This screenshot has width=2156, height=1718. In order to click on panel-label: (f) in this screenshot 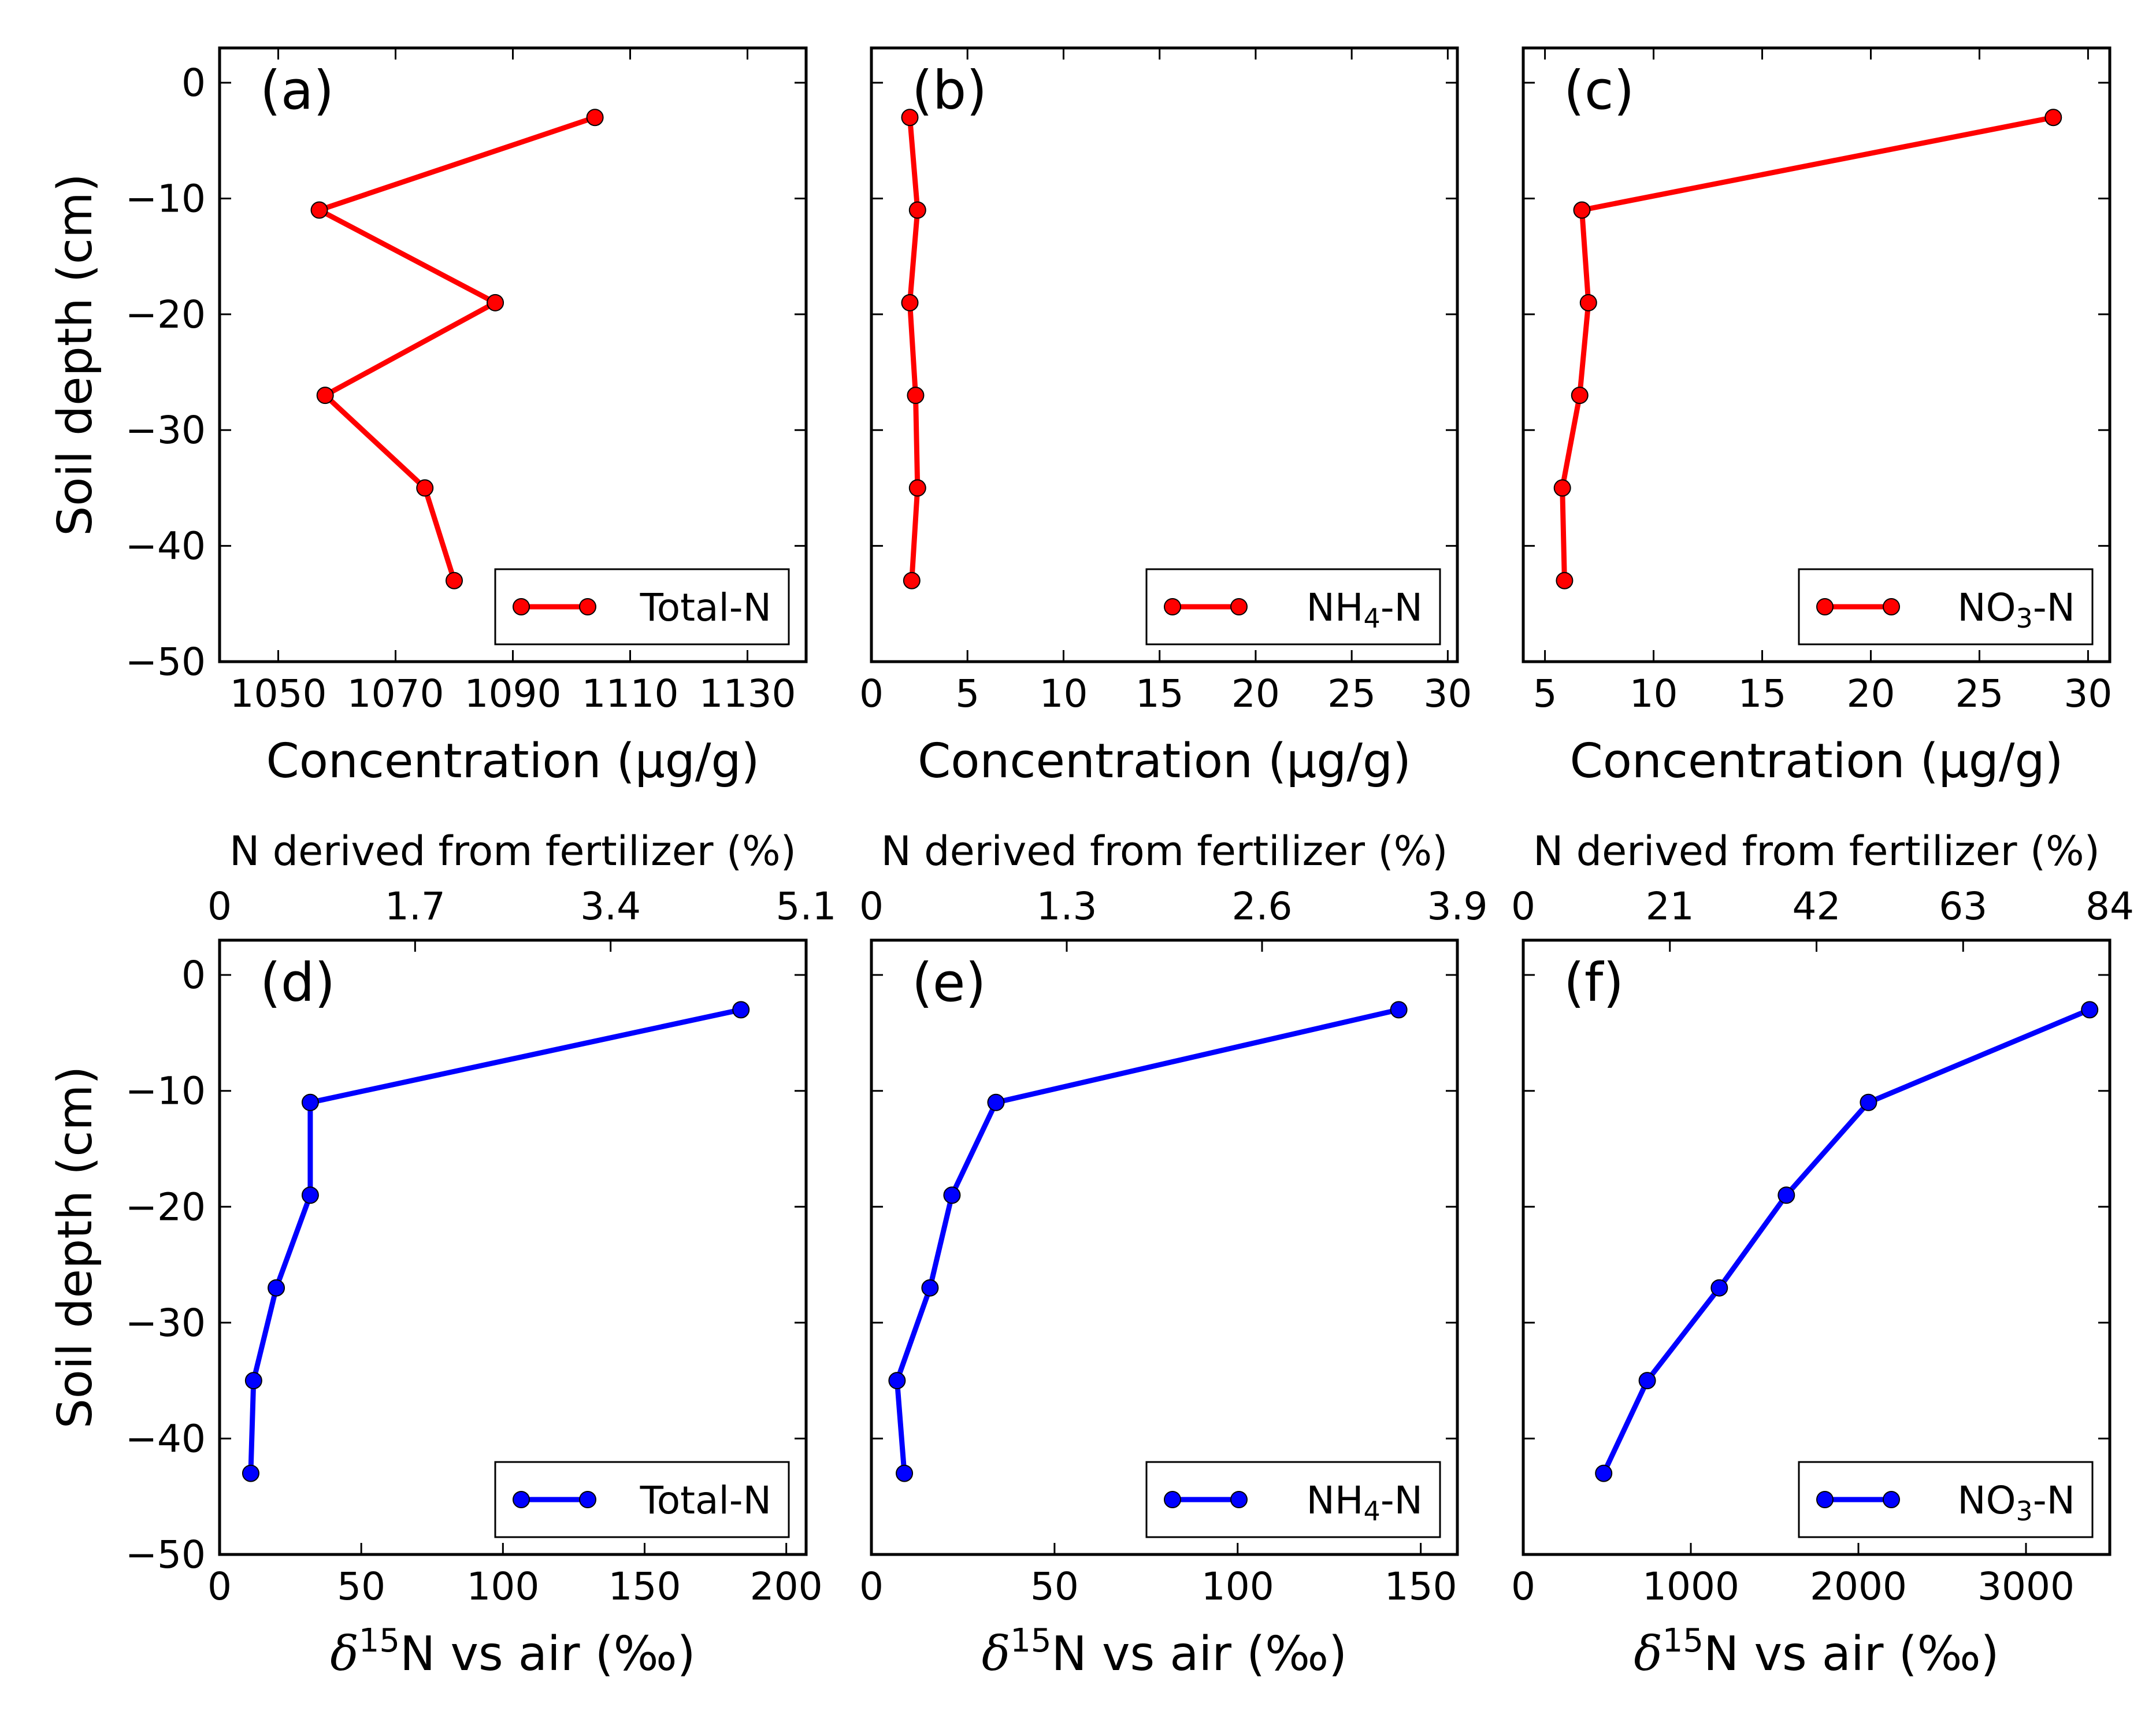, I will do `click(1594, 983)`.